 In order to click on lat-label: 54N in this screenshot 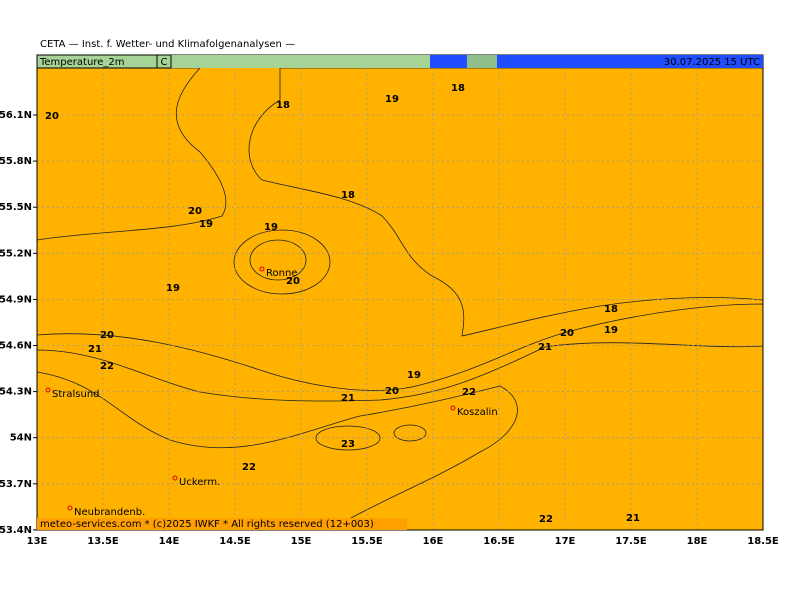, I will do `click(21, 438)`.